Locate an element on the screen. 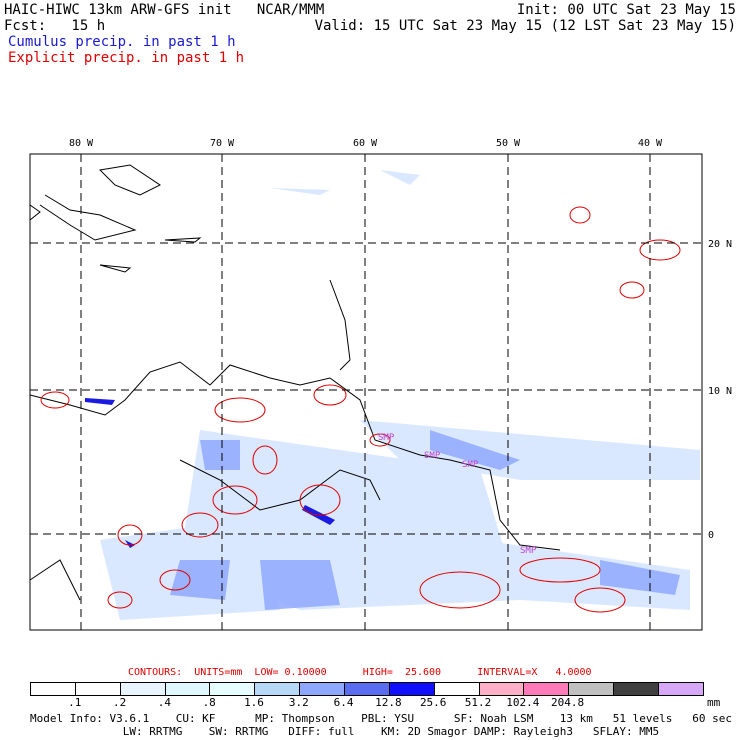  colorbar-tick-label: .1 is located at coordinates (75, 702).